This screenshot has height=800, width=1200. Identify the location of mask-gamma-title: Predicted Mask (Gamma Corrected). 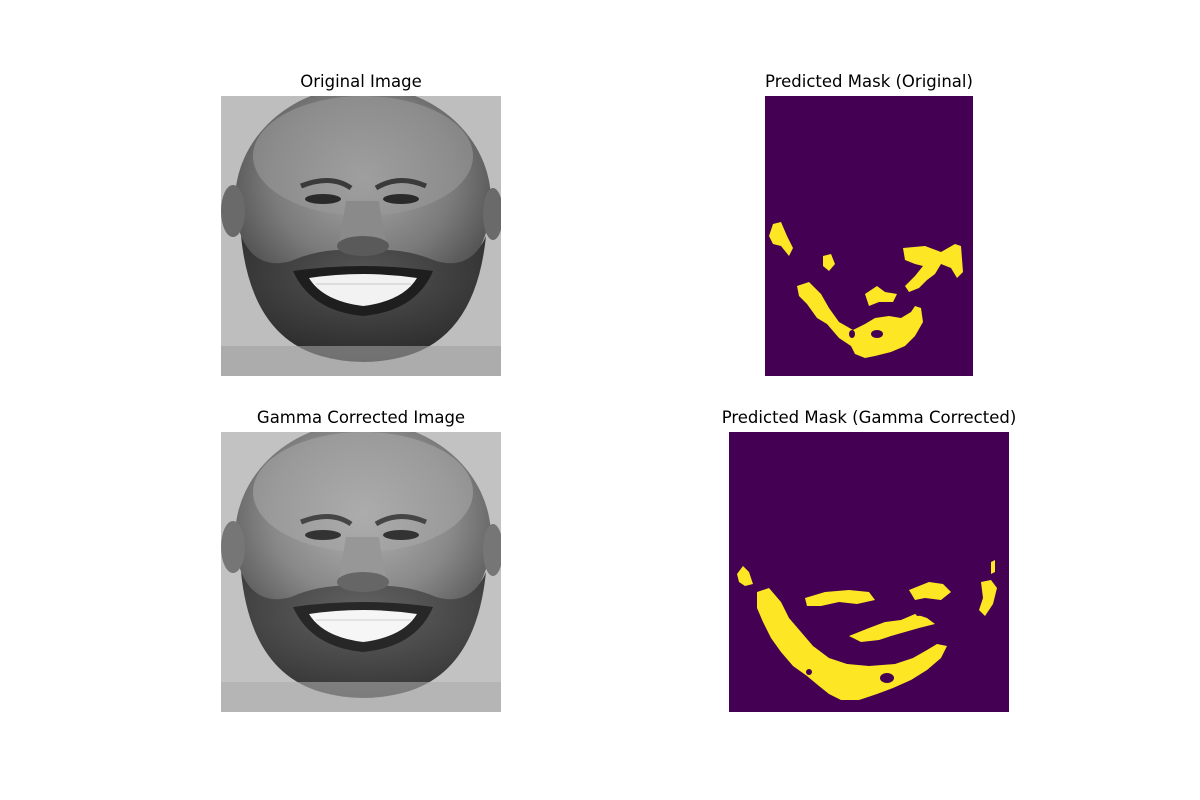
(869, 417).